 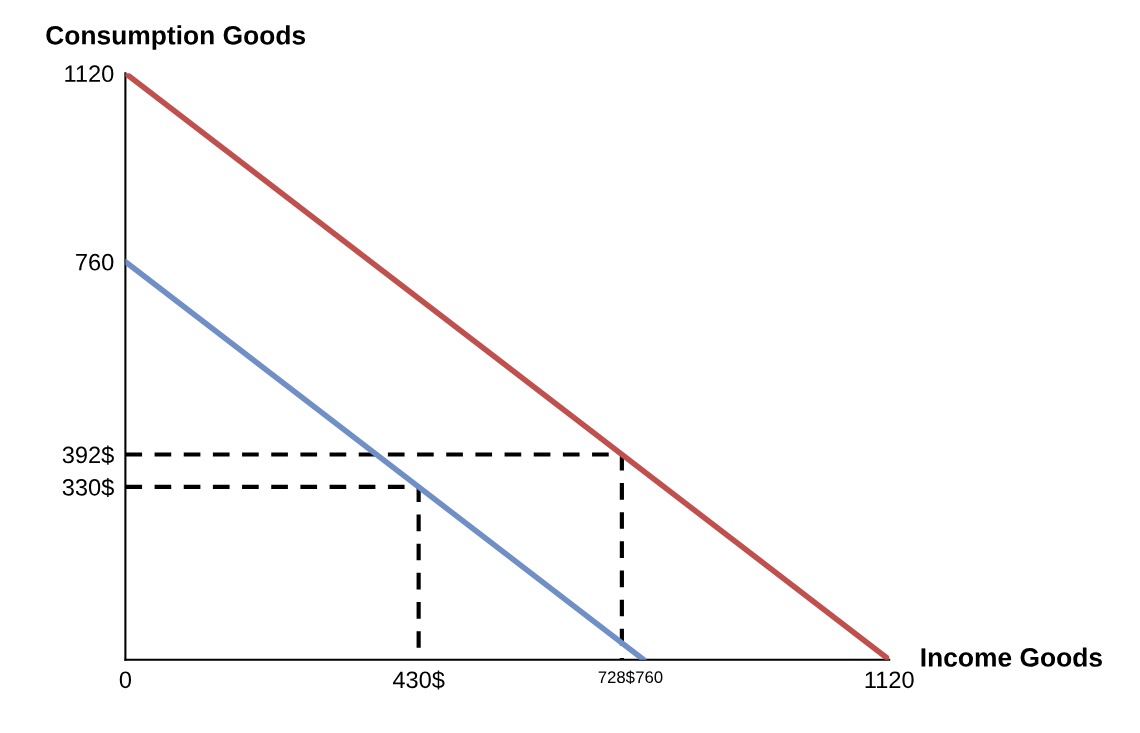 I want to click on x-tick-label: 728$, so click(x=616, y=677).